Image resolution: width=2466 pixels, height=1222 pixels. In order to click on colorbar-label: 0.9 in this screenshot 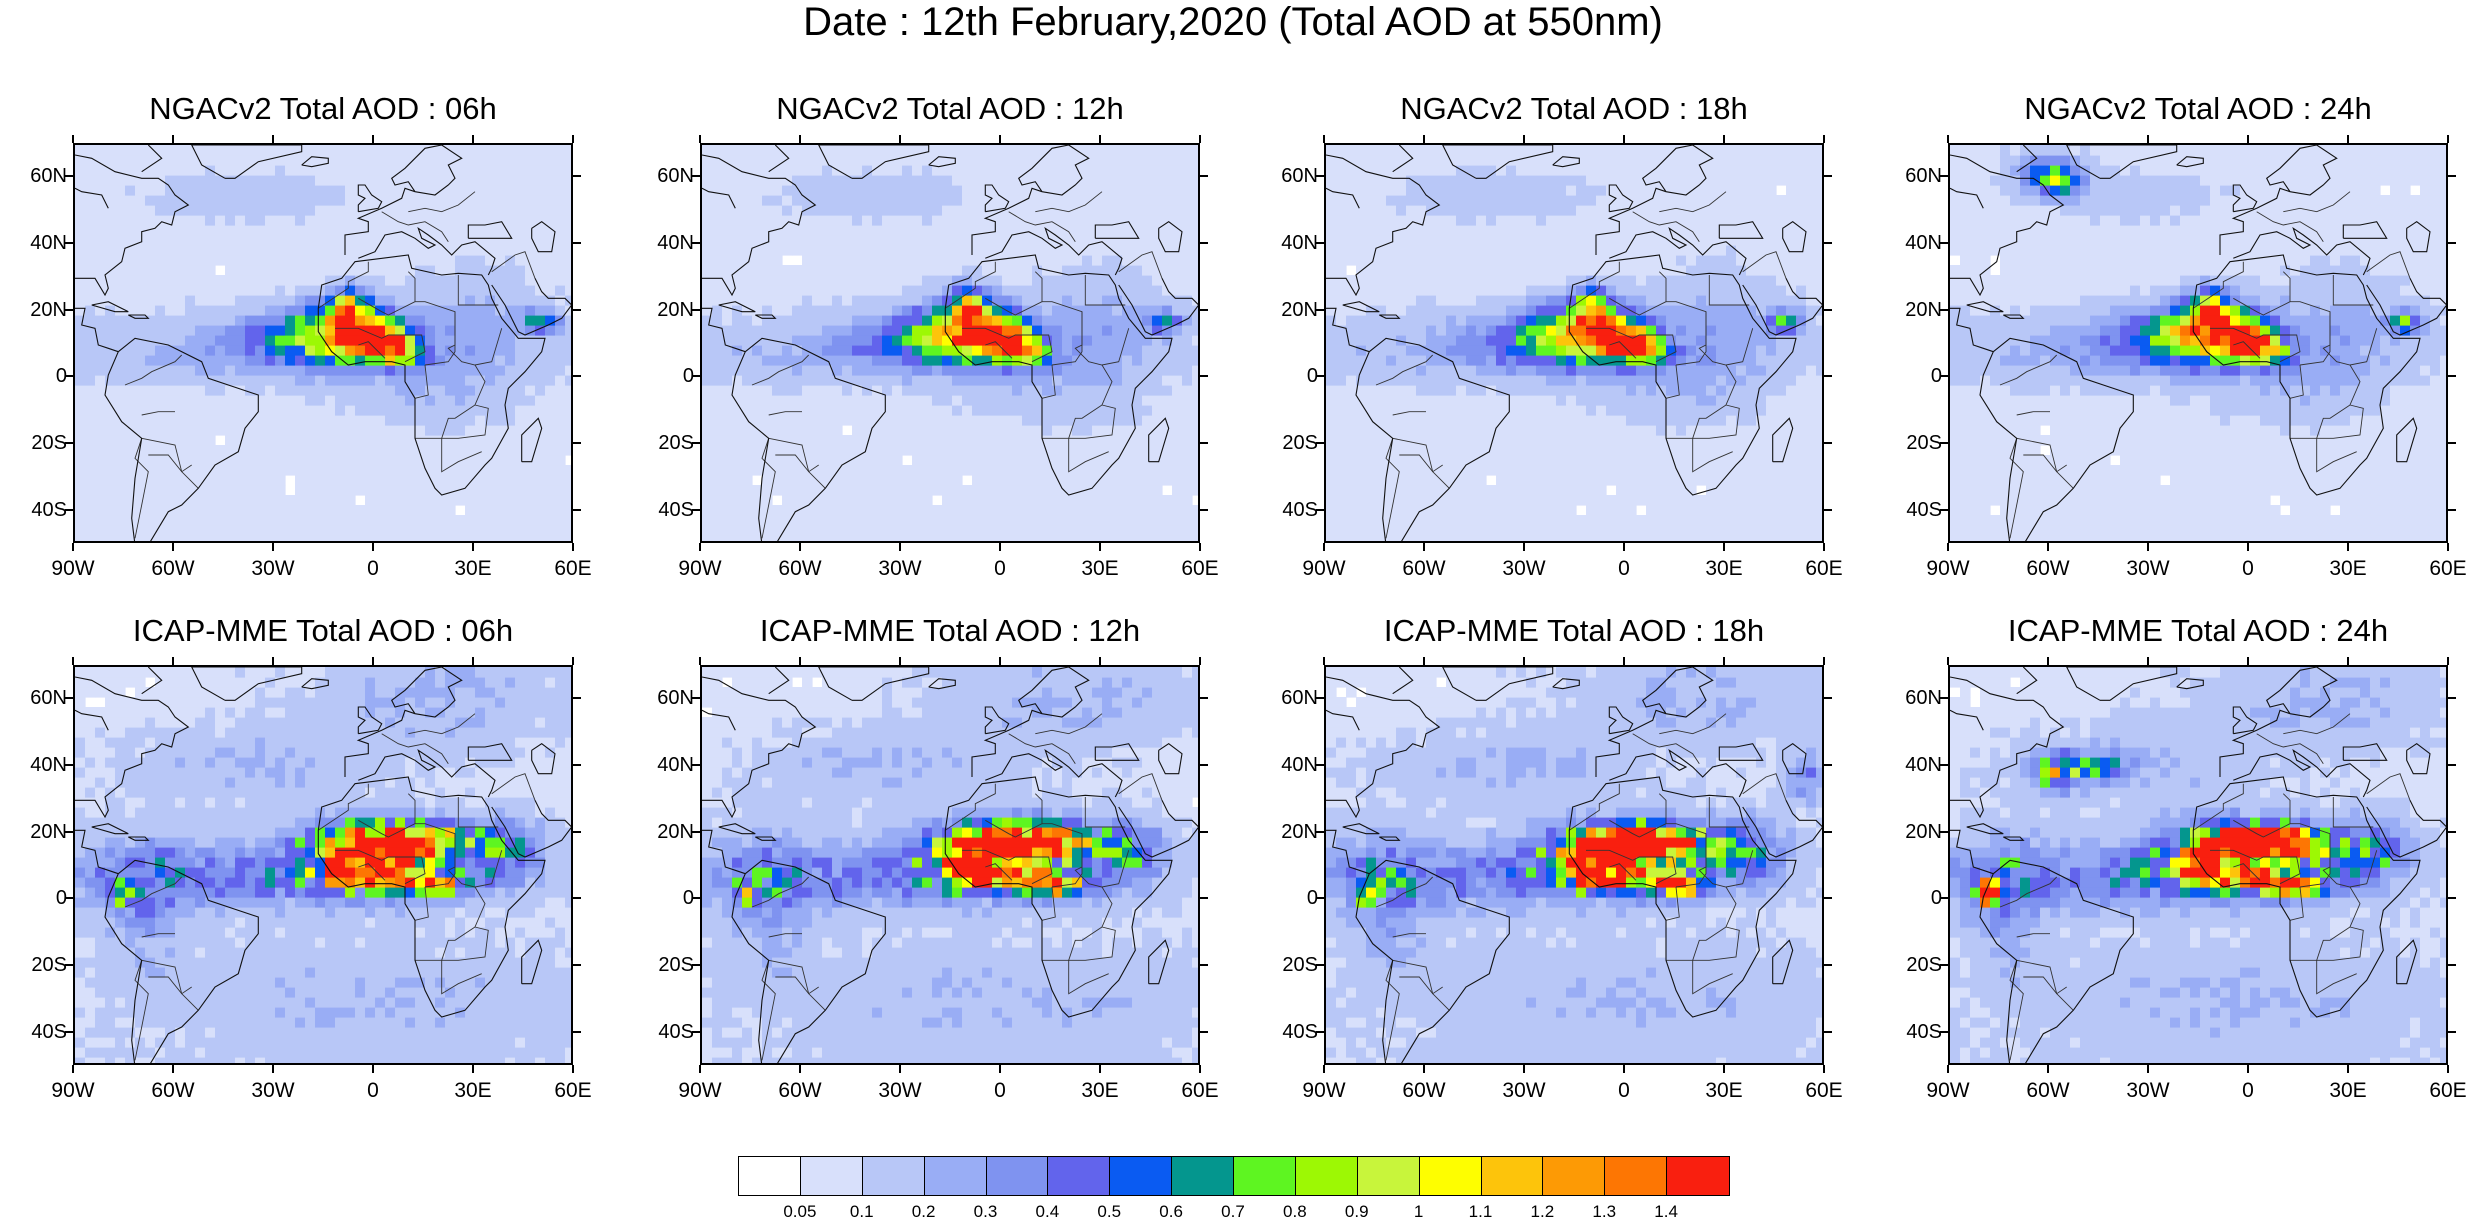, I will do `click(1356, 1211)`.